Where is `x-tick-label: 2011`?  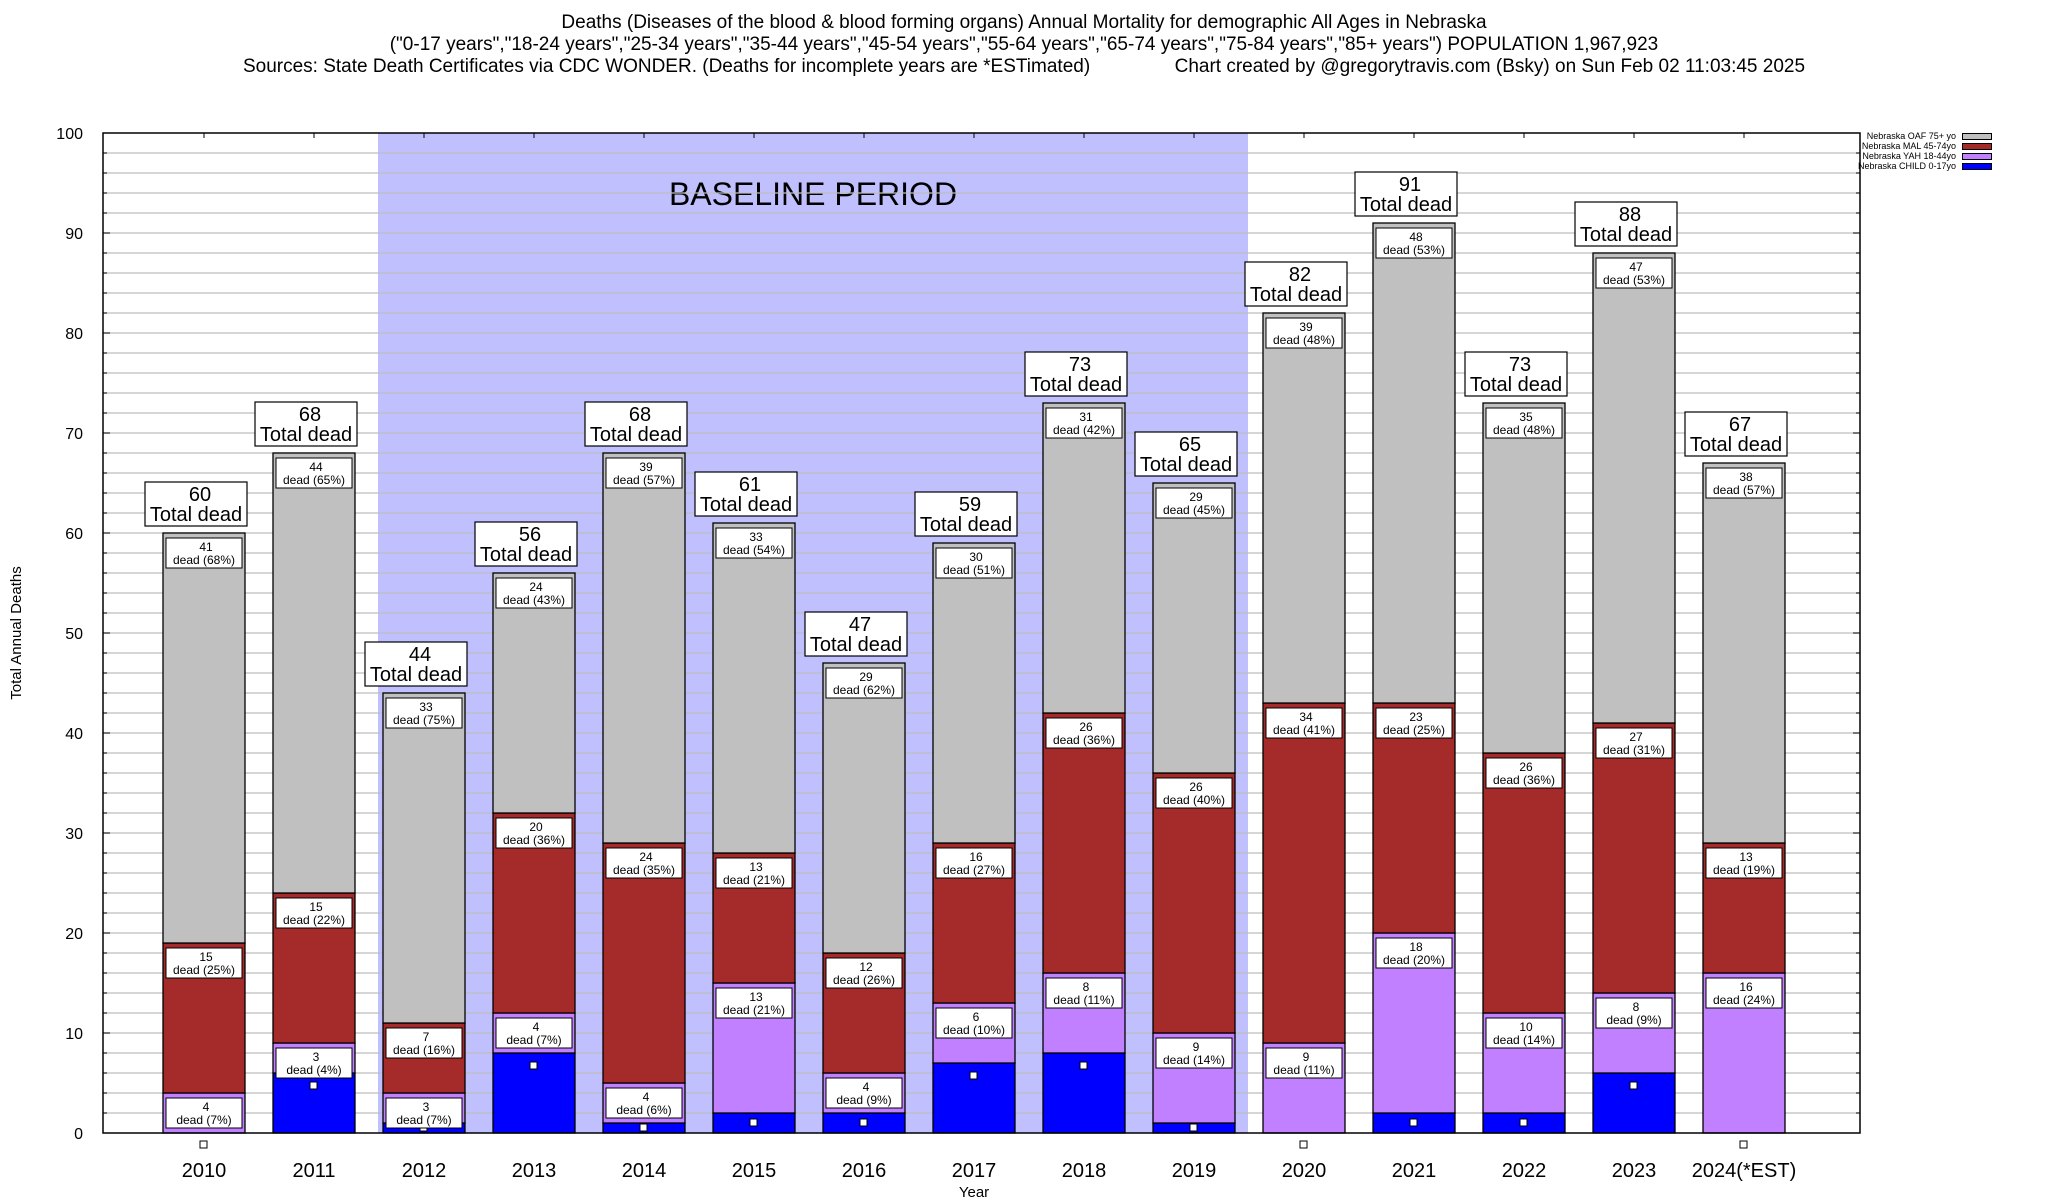 x-tick-label: 2011 is located at coordinates (313, 1171).